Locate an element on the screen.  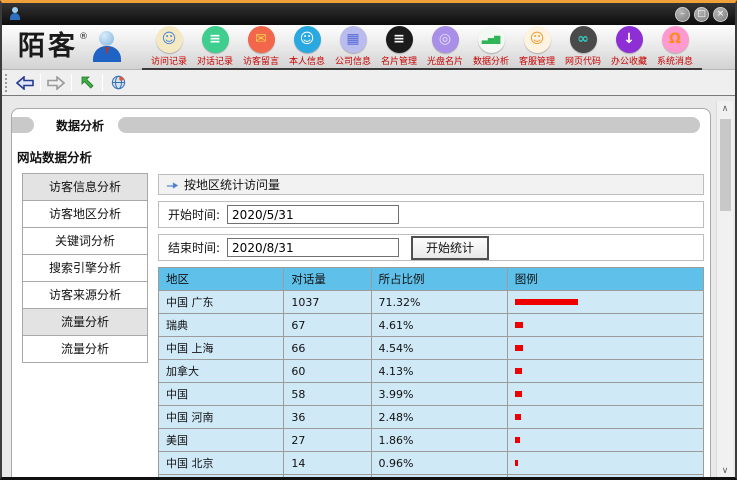
cell-count: 58 is located at coordinates (327, 394).